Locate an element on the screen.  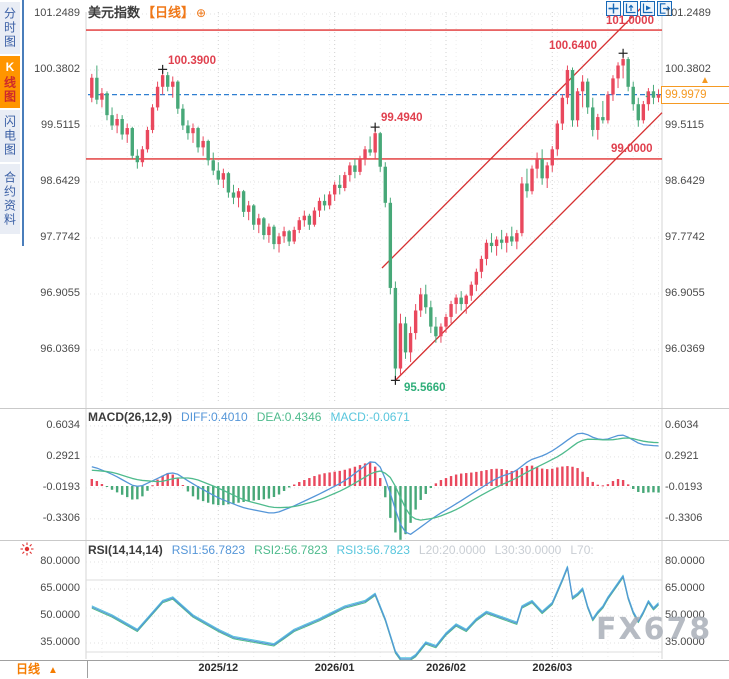
l70-value: L70: is located at coordinates (582, 550).